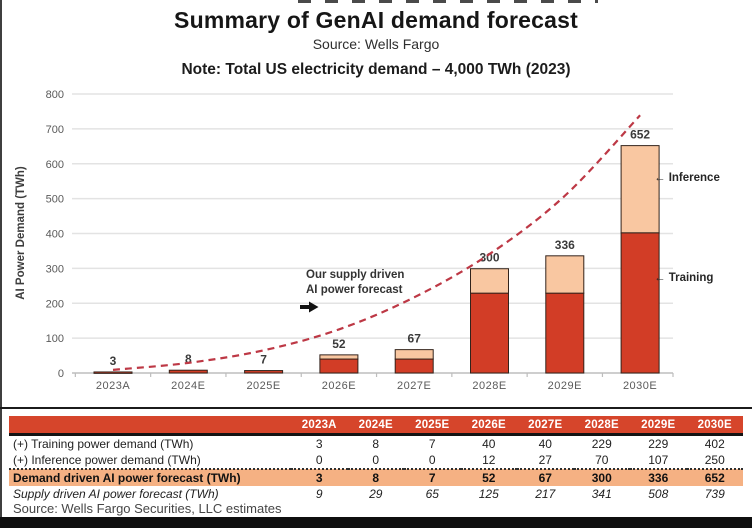 The height and width of the screenshot is (528, 752). Describe the element at coordinates (103, 444) in the screenshot. I see `row-label: (+) Training power demand (TWh)` at that location.